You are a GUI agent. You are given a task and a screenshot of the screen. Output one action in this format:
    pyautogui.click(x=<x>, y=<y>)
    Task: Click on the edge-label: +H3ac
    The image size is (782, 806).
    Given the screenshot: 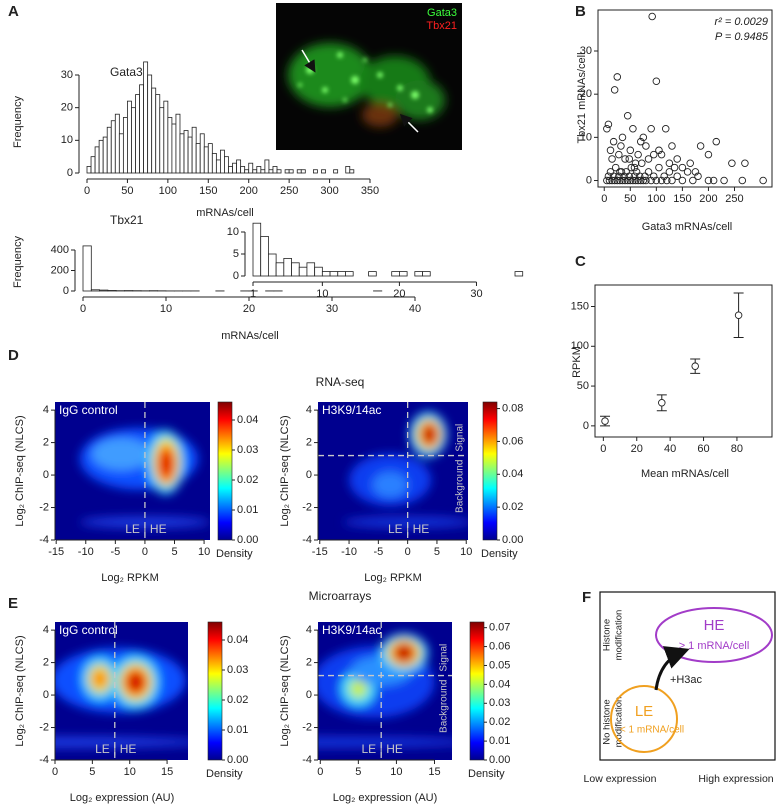 What is the action you would take?
    pyautogui.click(x=686, y=680)
    